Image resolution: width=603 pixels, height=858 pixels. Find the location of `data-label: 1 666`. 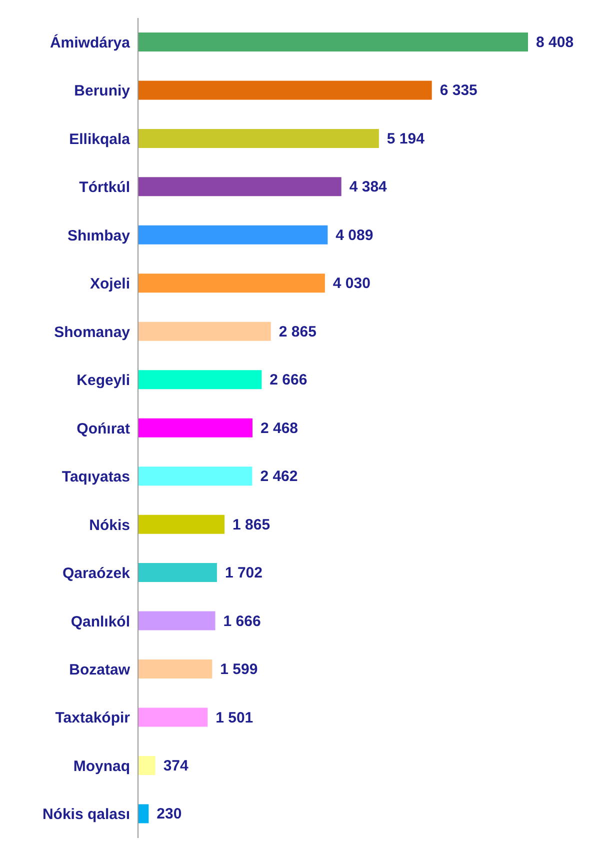

data-label: 1 666 is located at coordinates (242, 621).